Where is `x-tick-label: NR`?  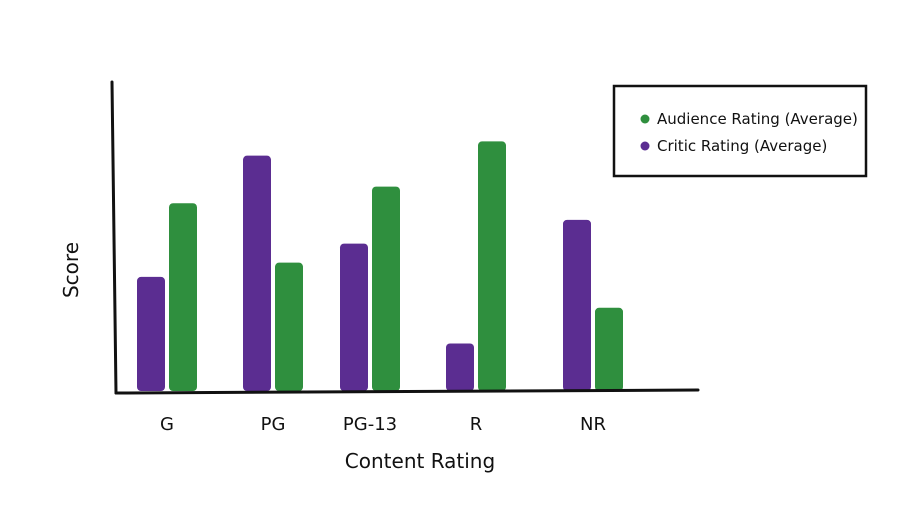 x-tick-label: NR is located at coordinates (593, 424).